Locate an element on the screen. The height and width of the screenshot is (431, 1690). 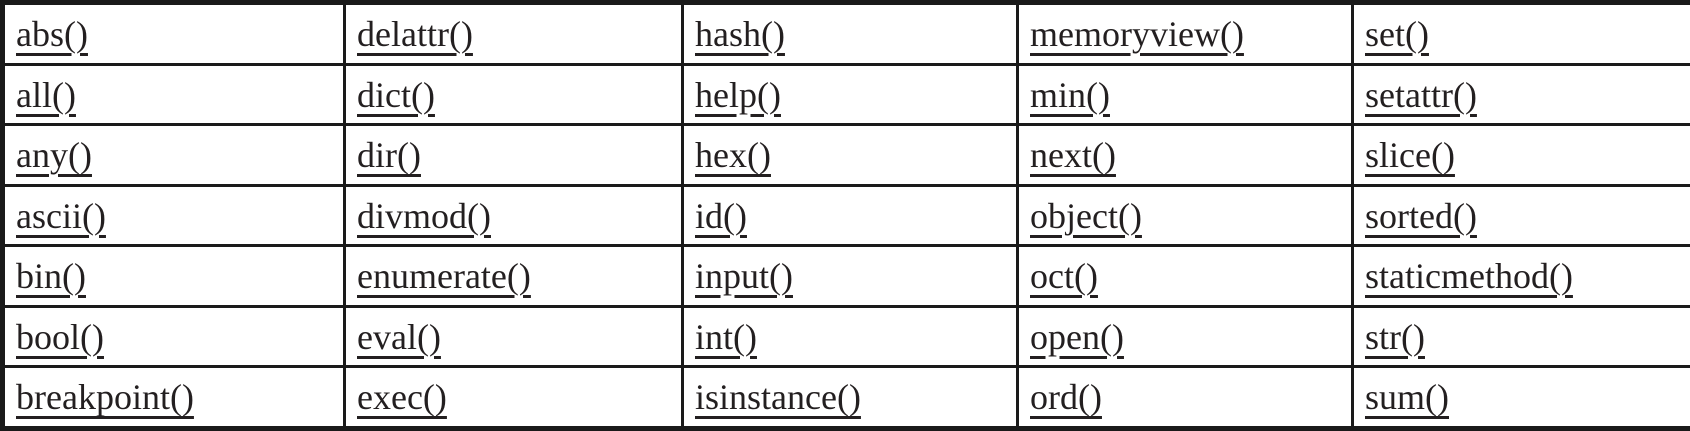
table-cell: setattr() is located at coordinates (1520, 94).